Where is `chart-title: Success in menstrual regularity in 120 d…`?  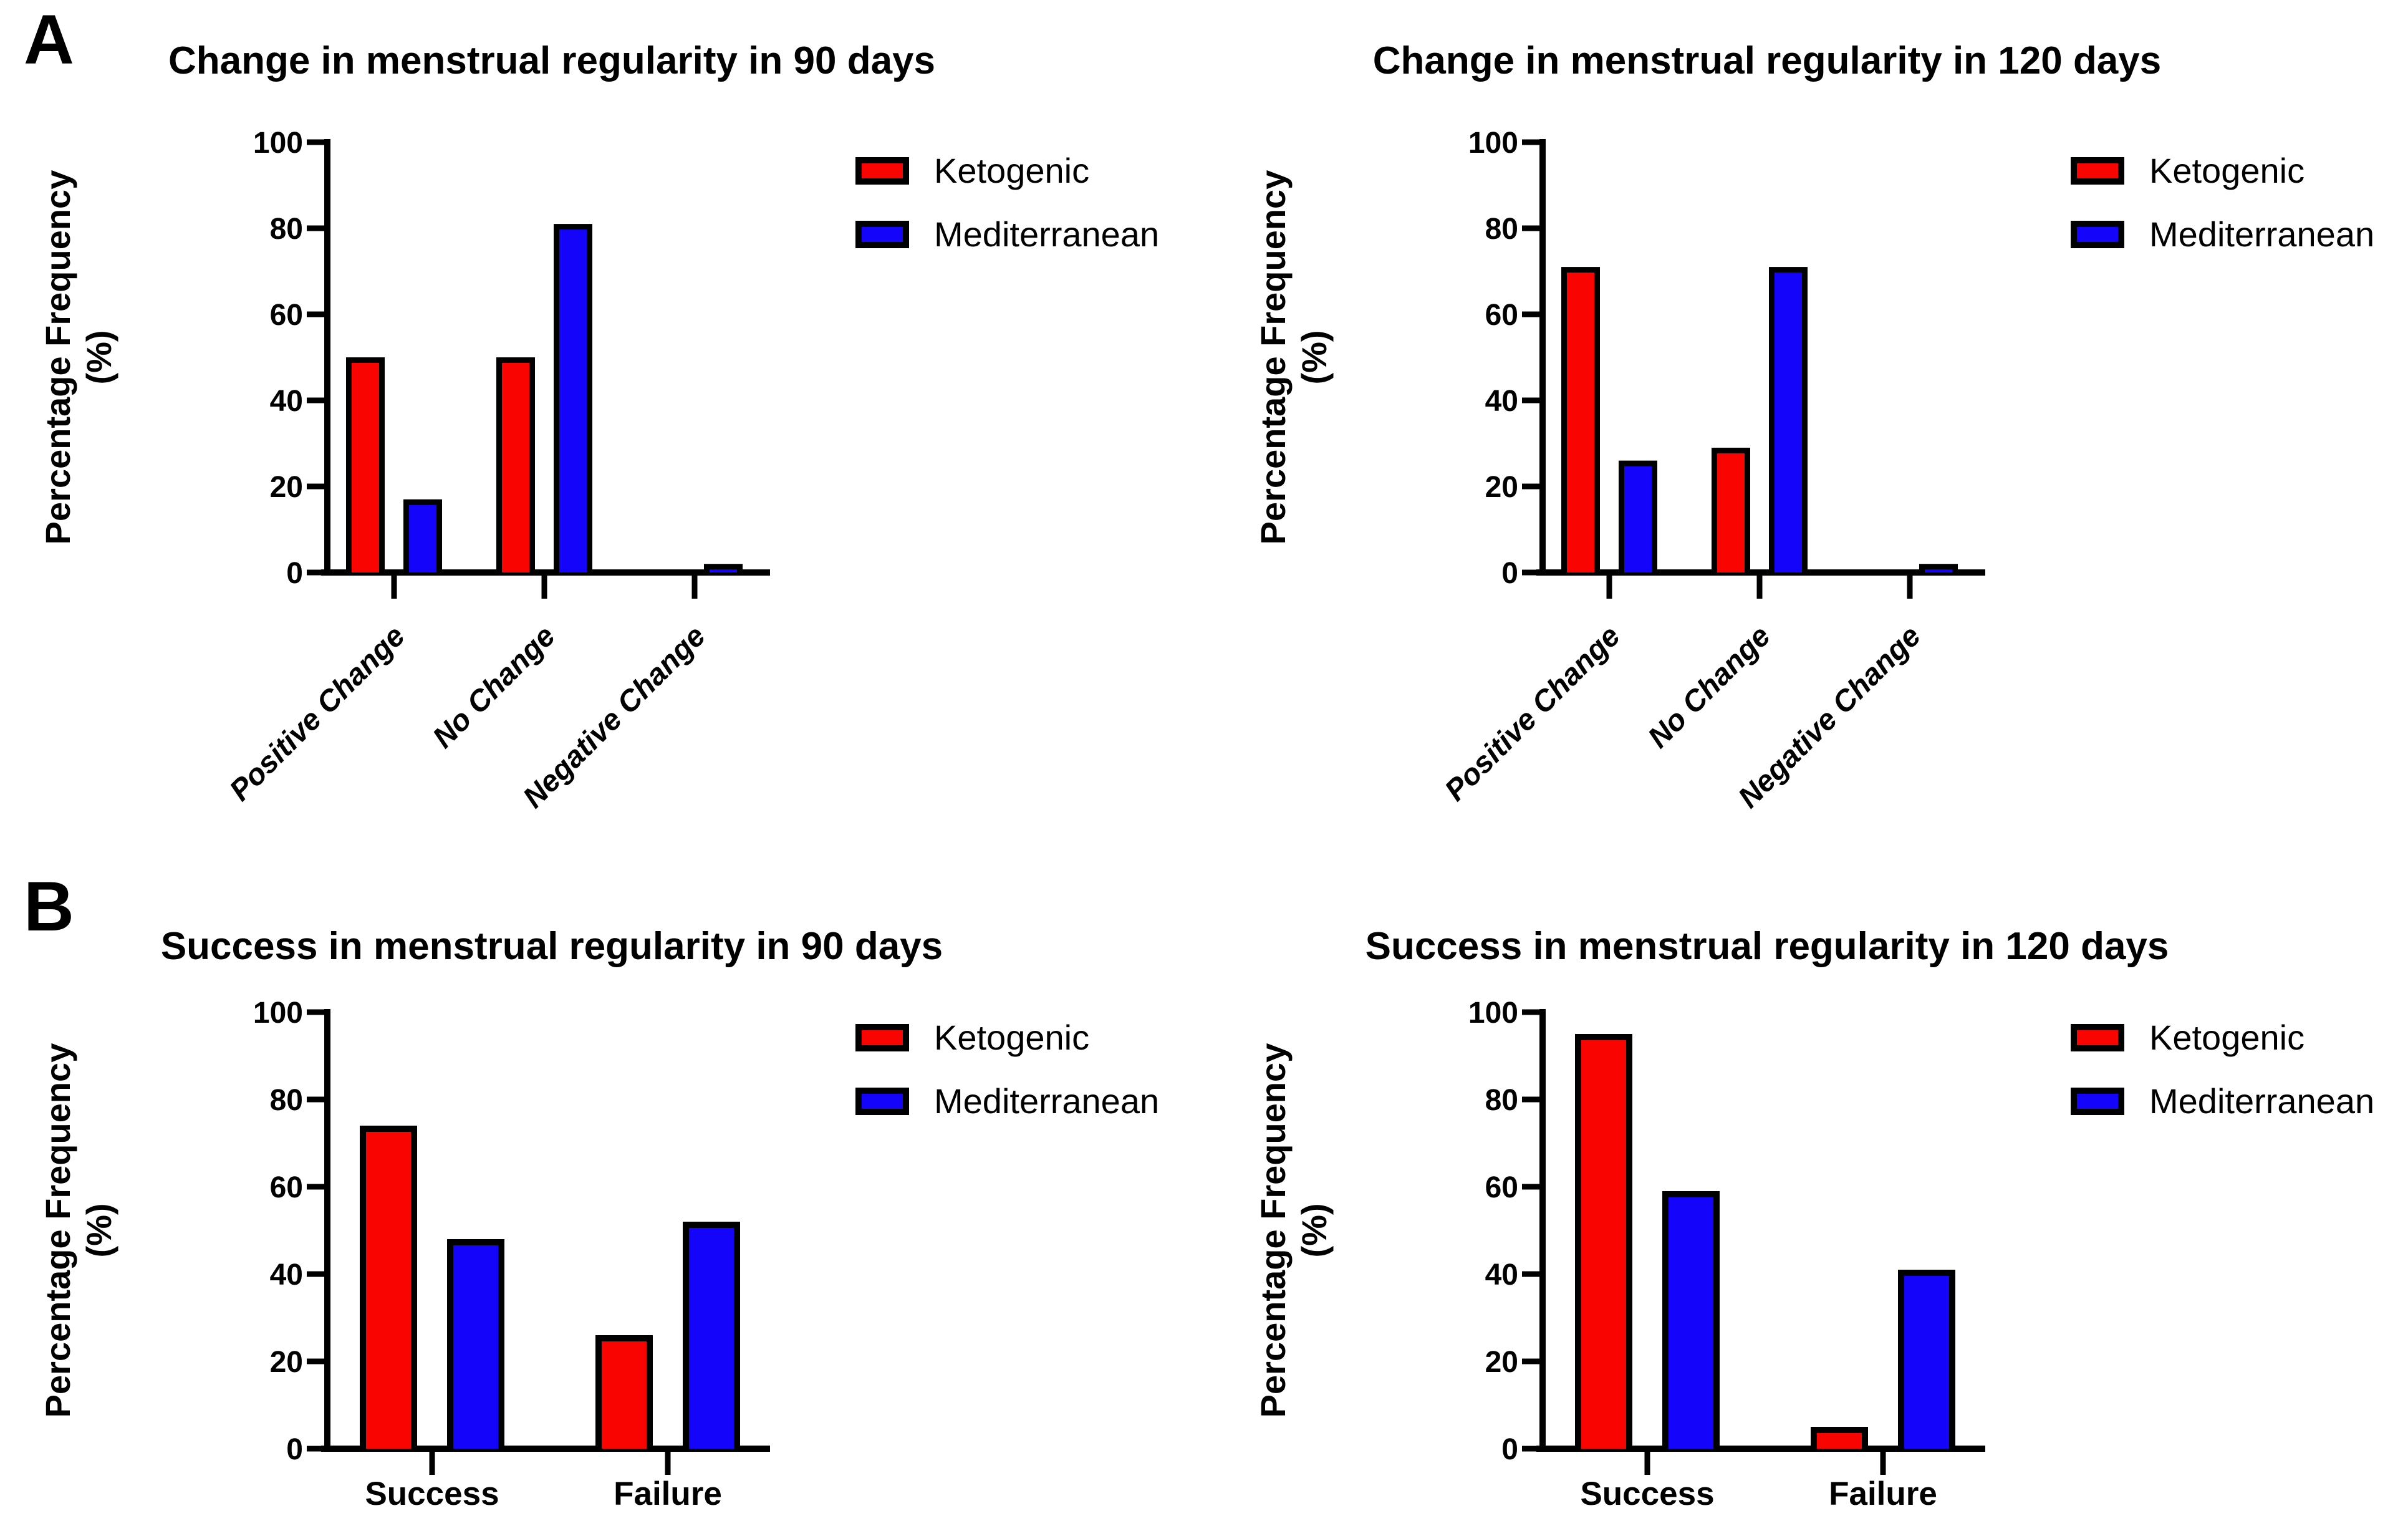
chart-title: Success in menstrual regularity in 120 d… is located at coordinates (1767, 947).